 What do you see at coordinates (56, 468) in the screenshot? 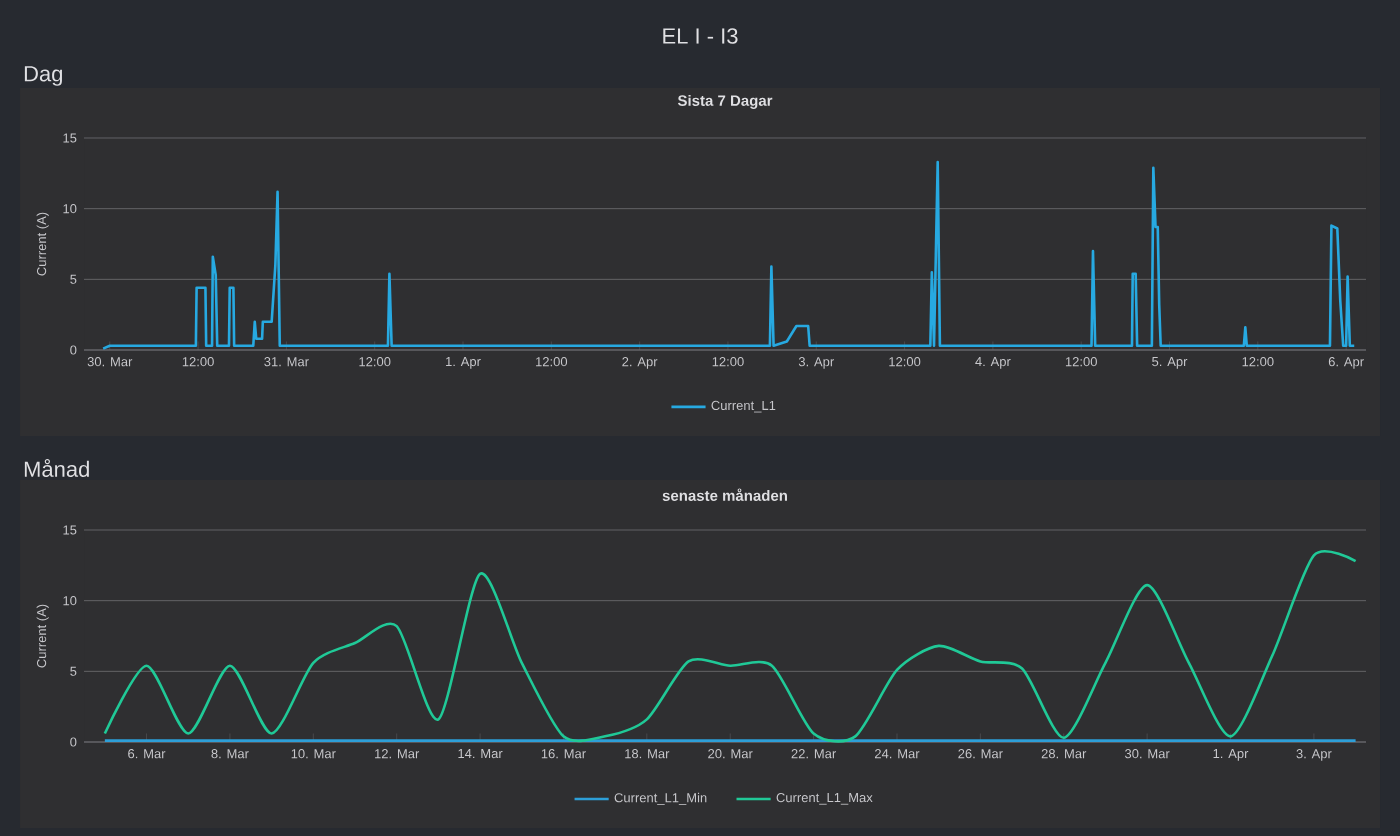
I see `text: Månad` at bounding box center [56, 468].